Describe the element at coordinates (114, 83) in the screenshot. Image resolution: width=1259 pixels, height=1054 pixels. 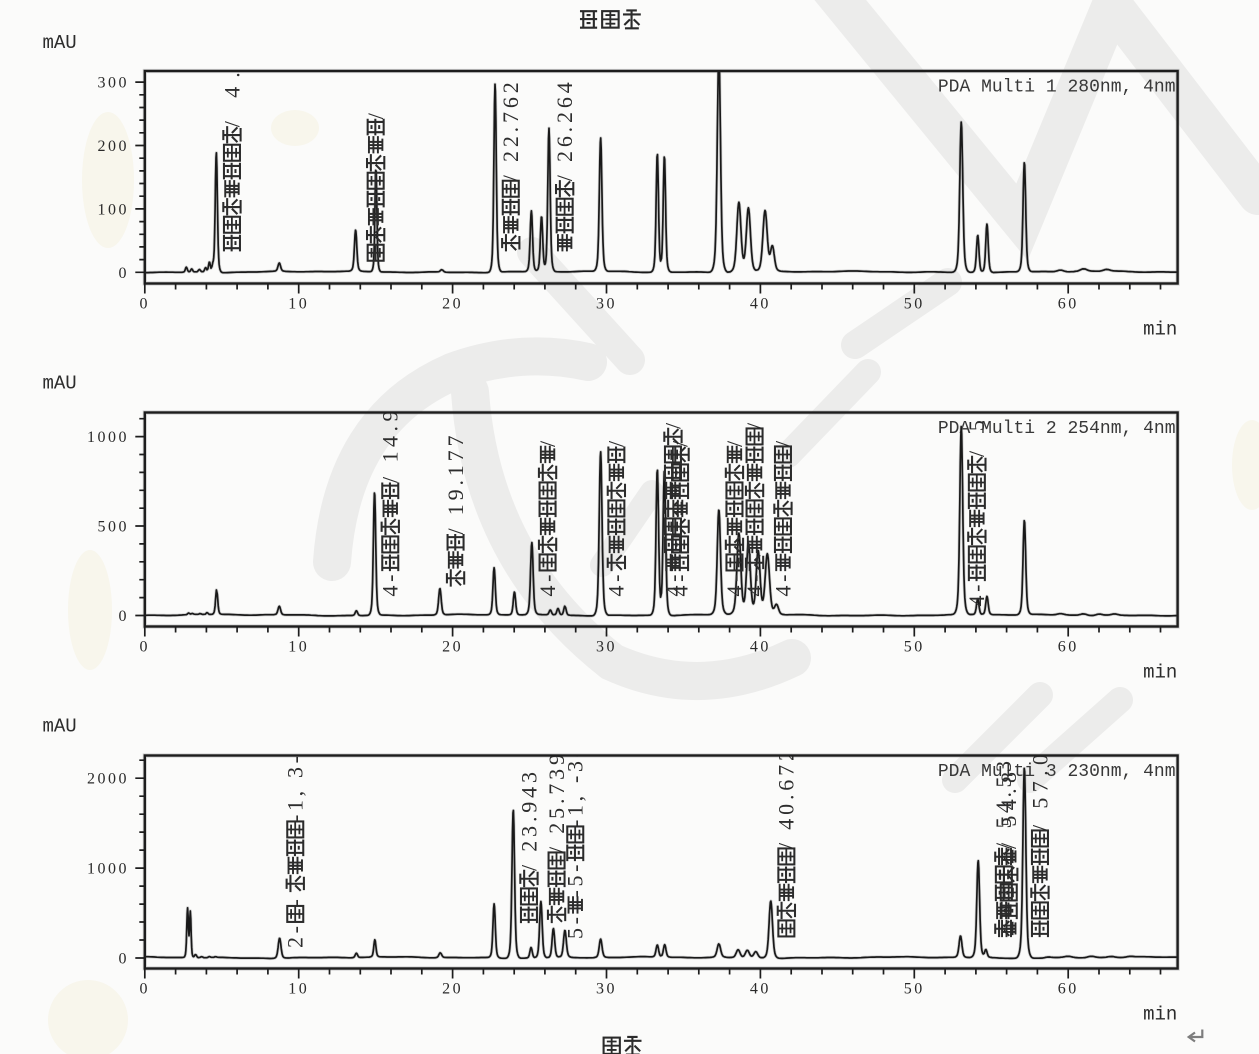
I see `svg-text: 300` at that location.